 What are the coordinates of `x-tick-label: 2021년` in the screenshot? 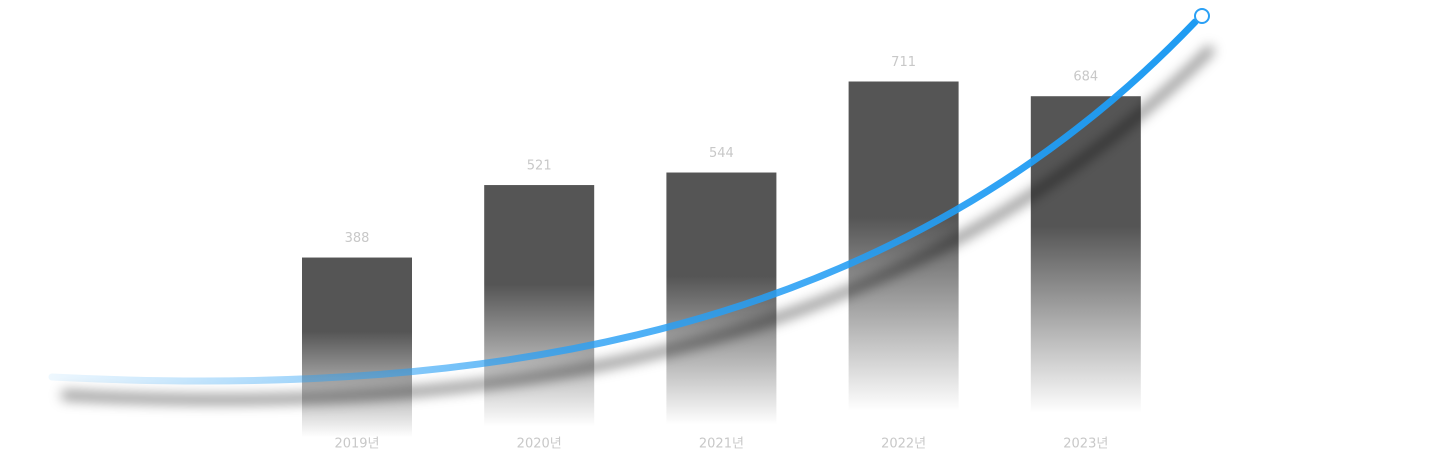 It's located at (721, 444).